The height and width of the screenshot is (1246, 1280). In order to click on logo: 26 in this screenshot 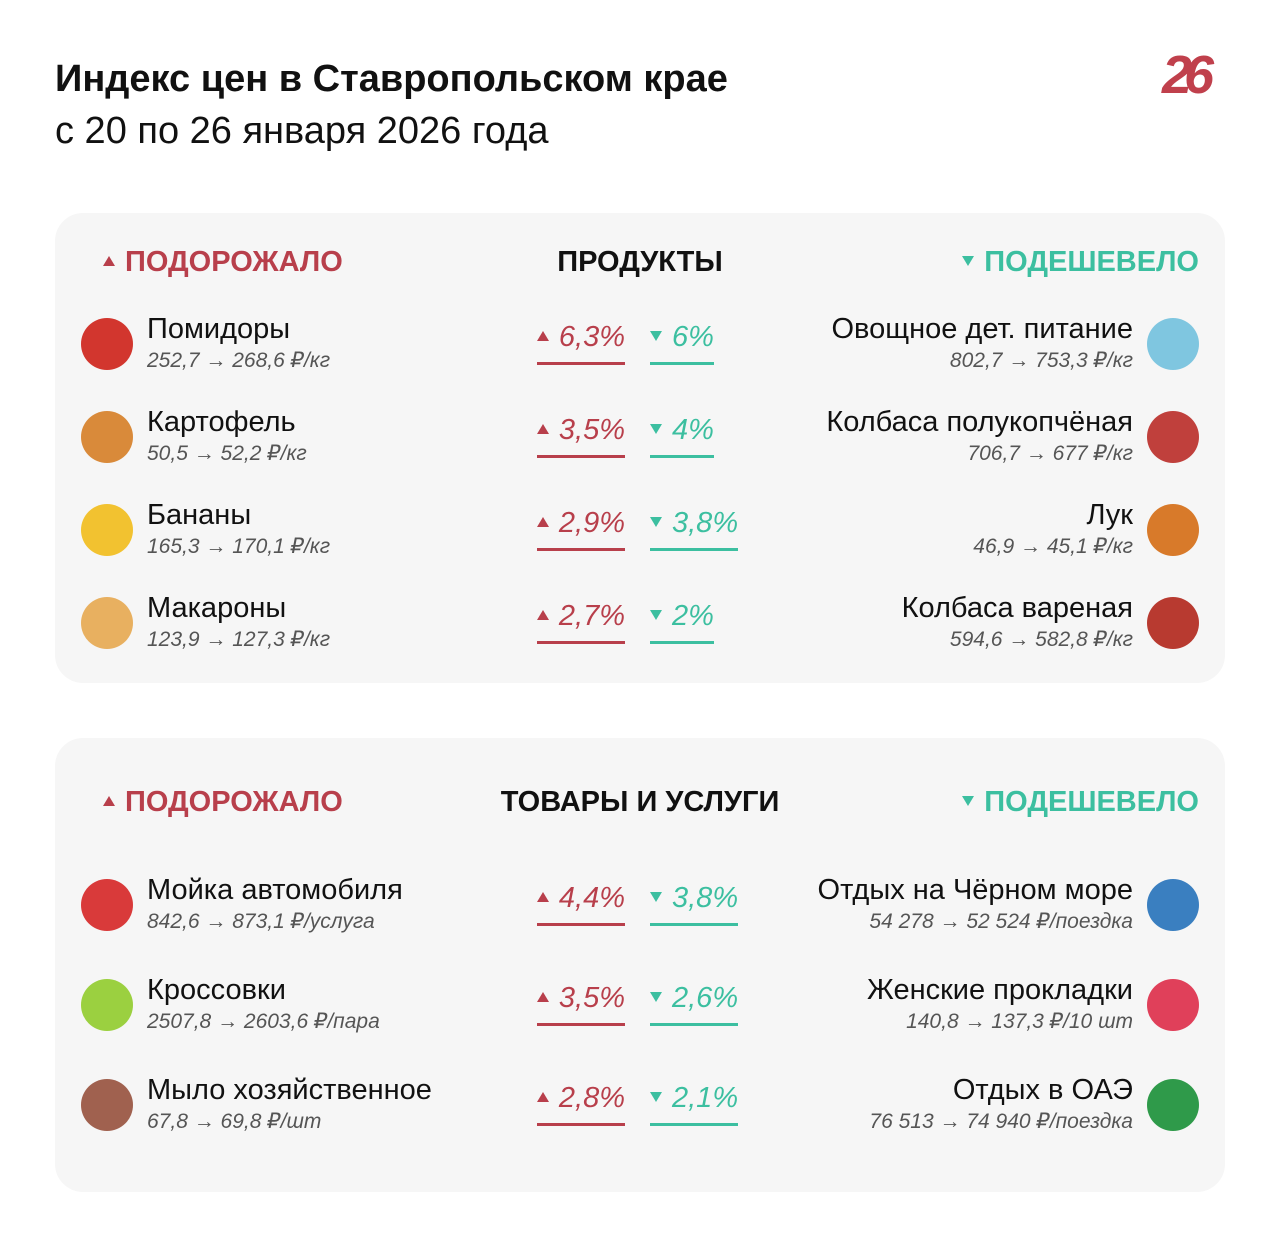, I will do `click(1188, 75)`.